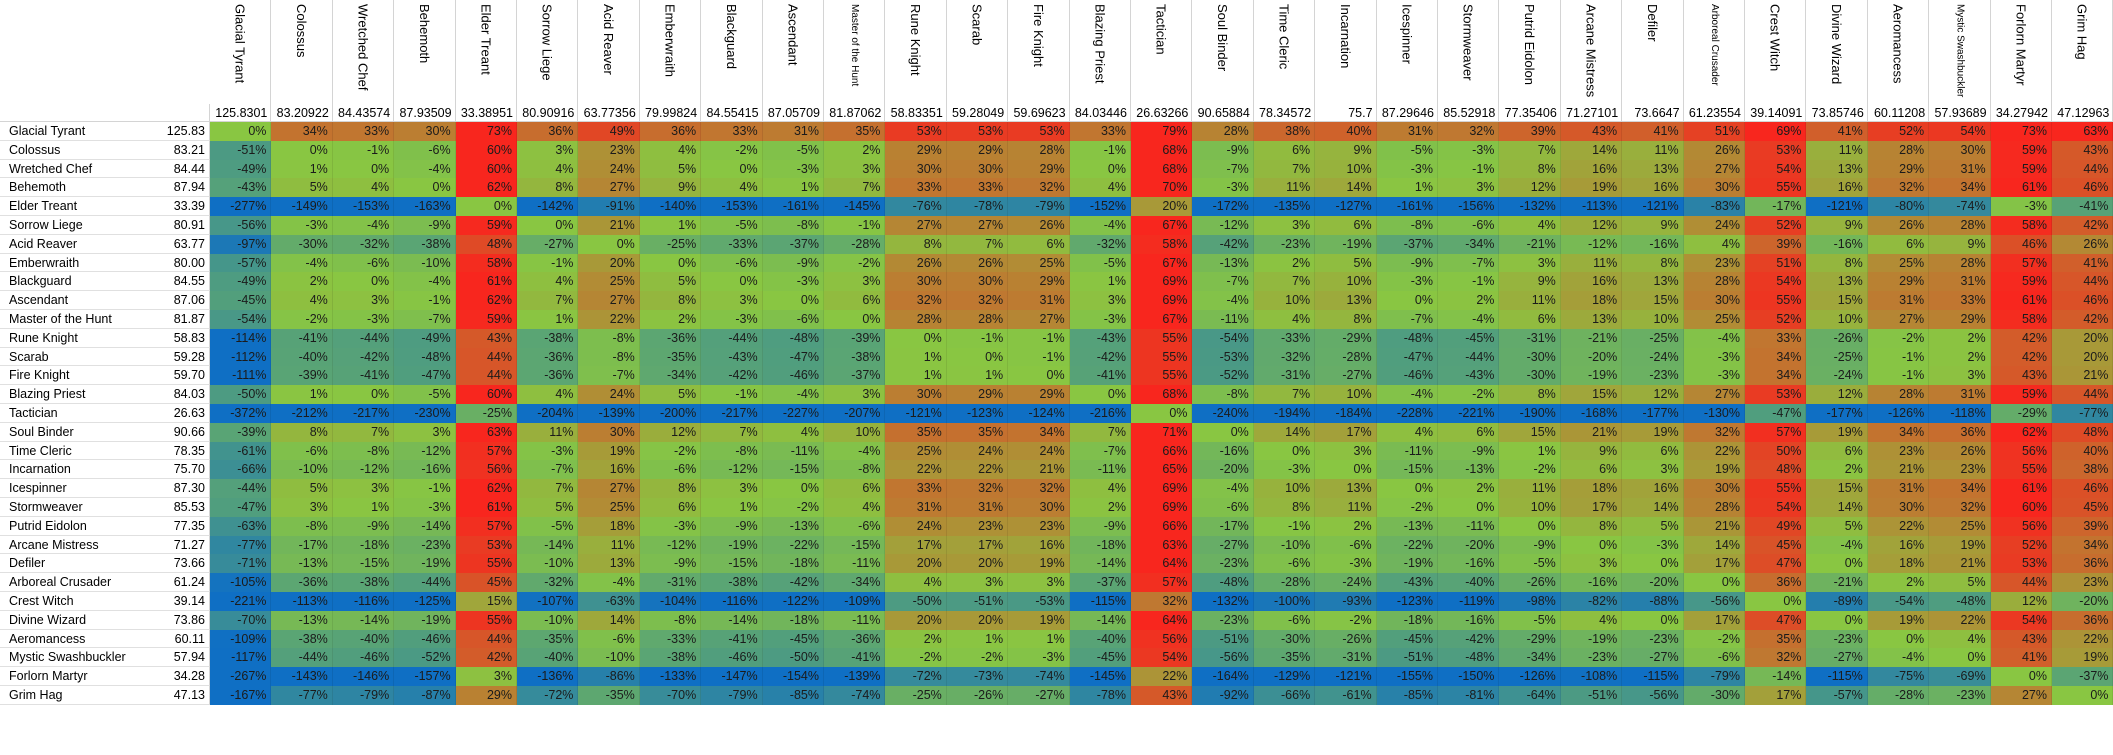 This screenshot has height=755, width=2113. What do you see at coordinates (425, 376) in the screenshot?
I see `matrix-cell: -47%` at bounding box center [425, 376].